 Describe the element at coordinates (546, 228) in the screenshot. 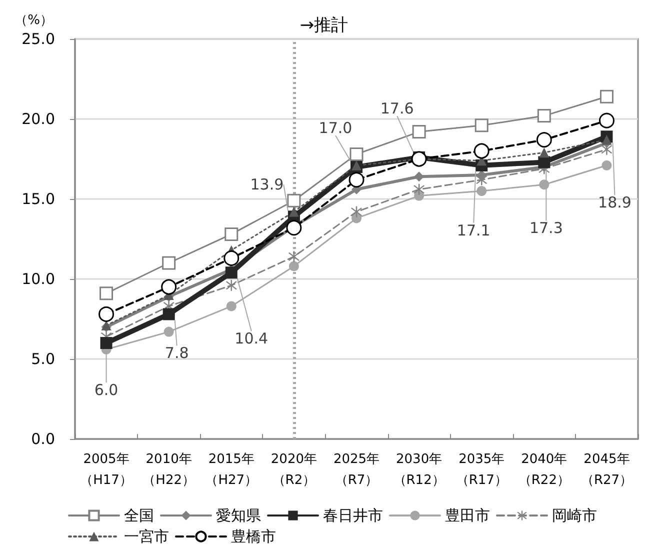

I see `data-label: 17.3` at that location.